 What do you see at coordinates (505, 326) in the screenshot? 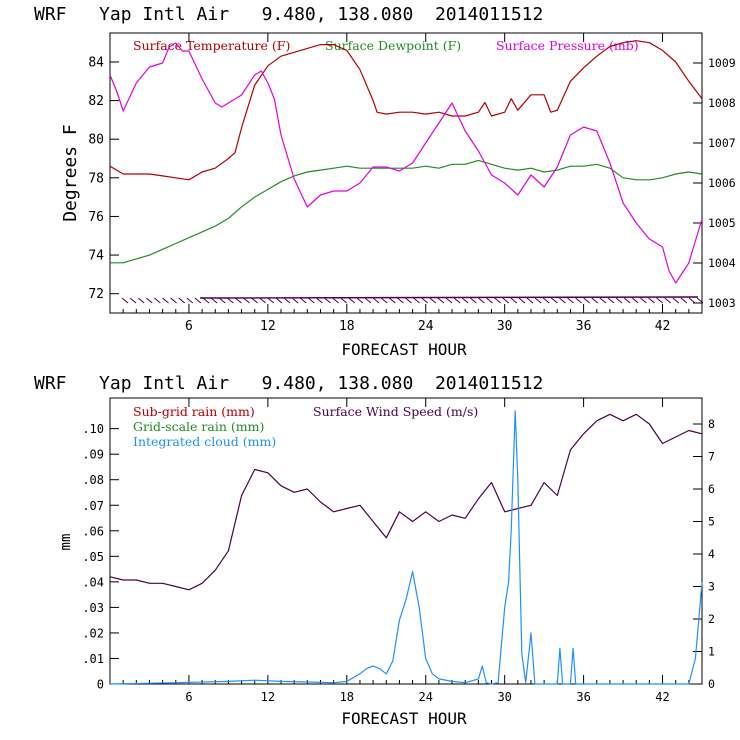
I see `x-tick-label: 30` at bounding box center [505, 326].